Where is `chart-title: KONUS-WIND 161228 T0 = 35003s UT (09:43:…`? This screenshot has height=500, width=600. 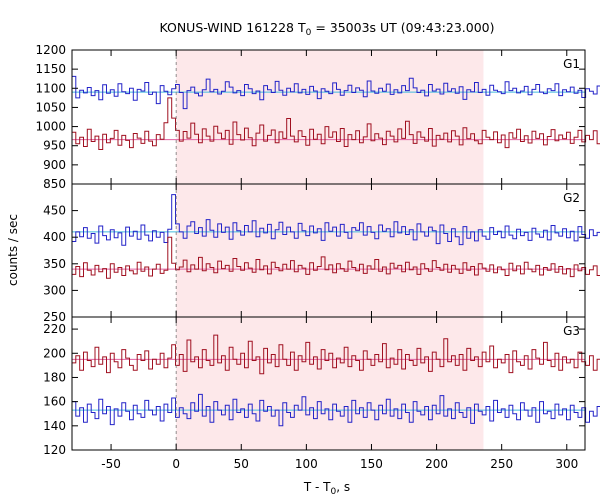
chart-title: KONUS-WIND 161228 T0 = 35003s UT (09:43:… is located at coordinates (326, 29).